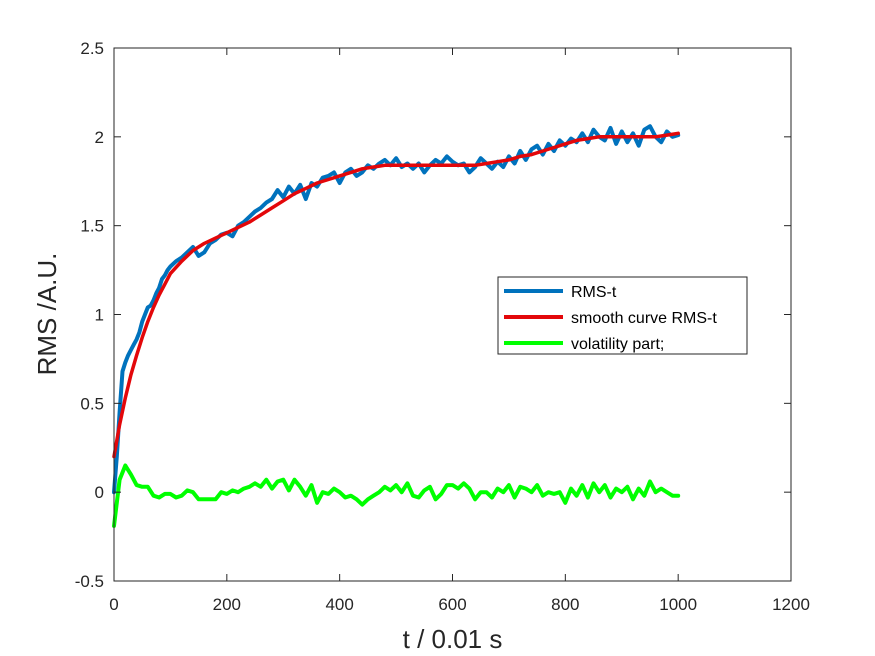 This screenshot has width=875, height=656. Describe the element at coordinates (617, 344) in the screenshot. I see `legend-label: volatility part;` at that location.